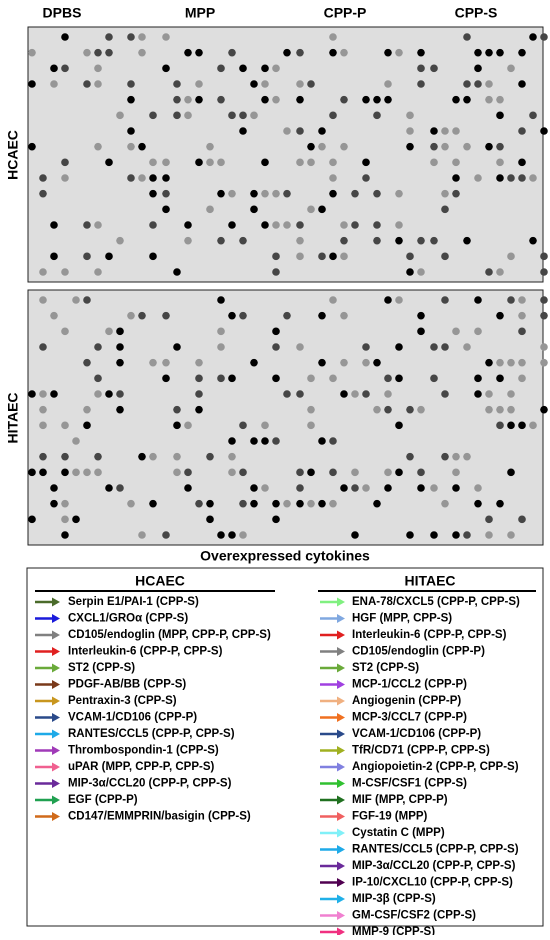  I want to click on legend-label: MCP-3/CCL7 (CPP-P), so click(409, 718).